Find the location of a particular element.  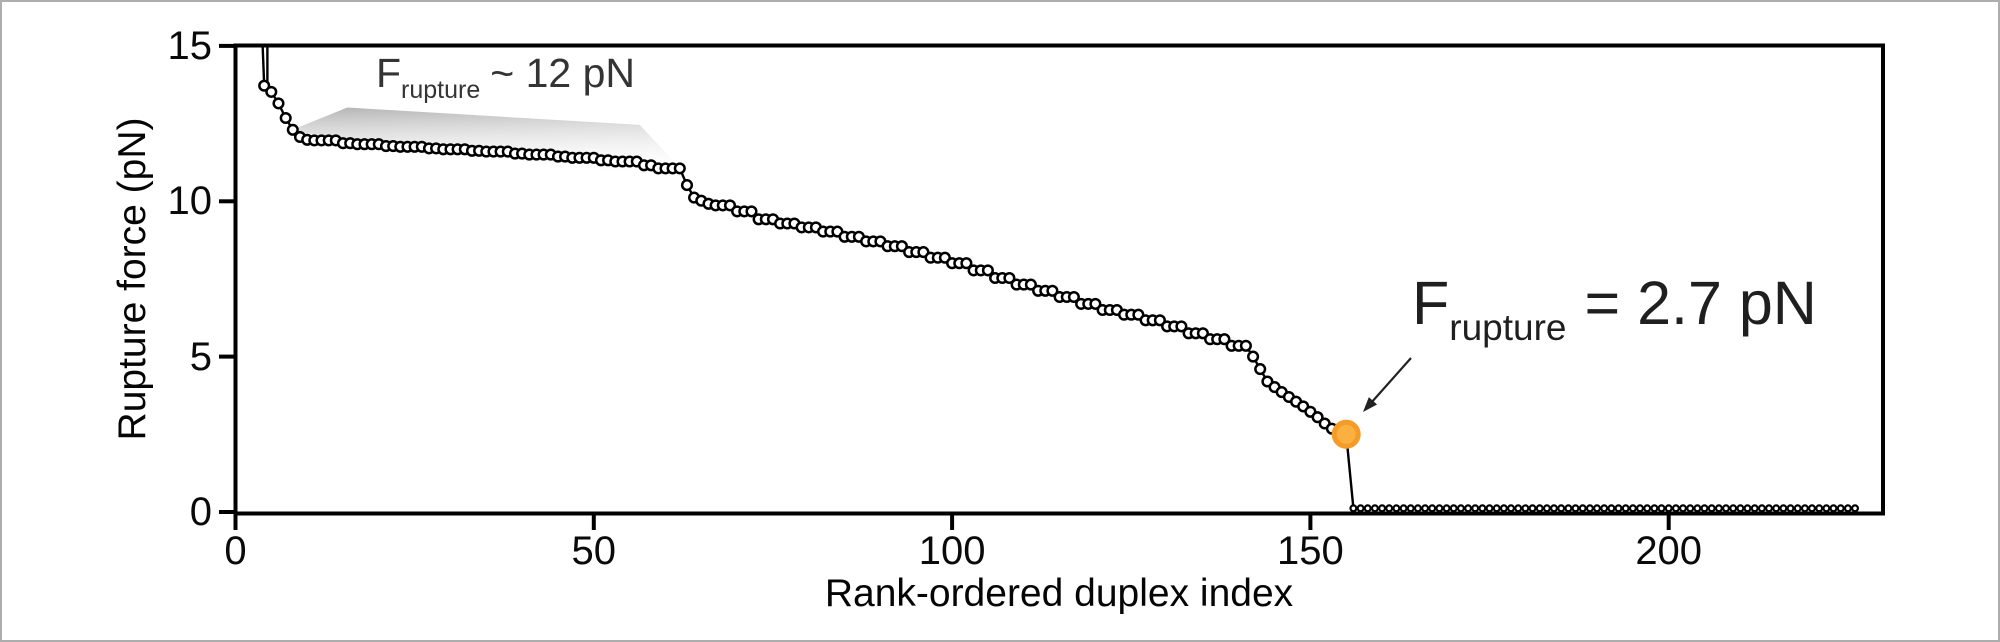

y-tick-label: 15 is located at coordinates (190, 45).